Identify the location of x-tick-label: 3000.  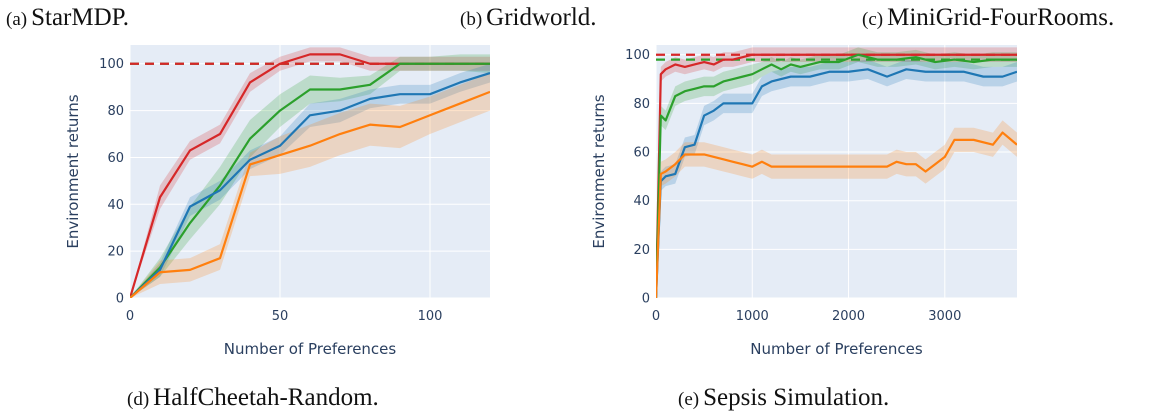
(944, 316).